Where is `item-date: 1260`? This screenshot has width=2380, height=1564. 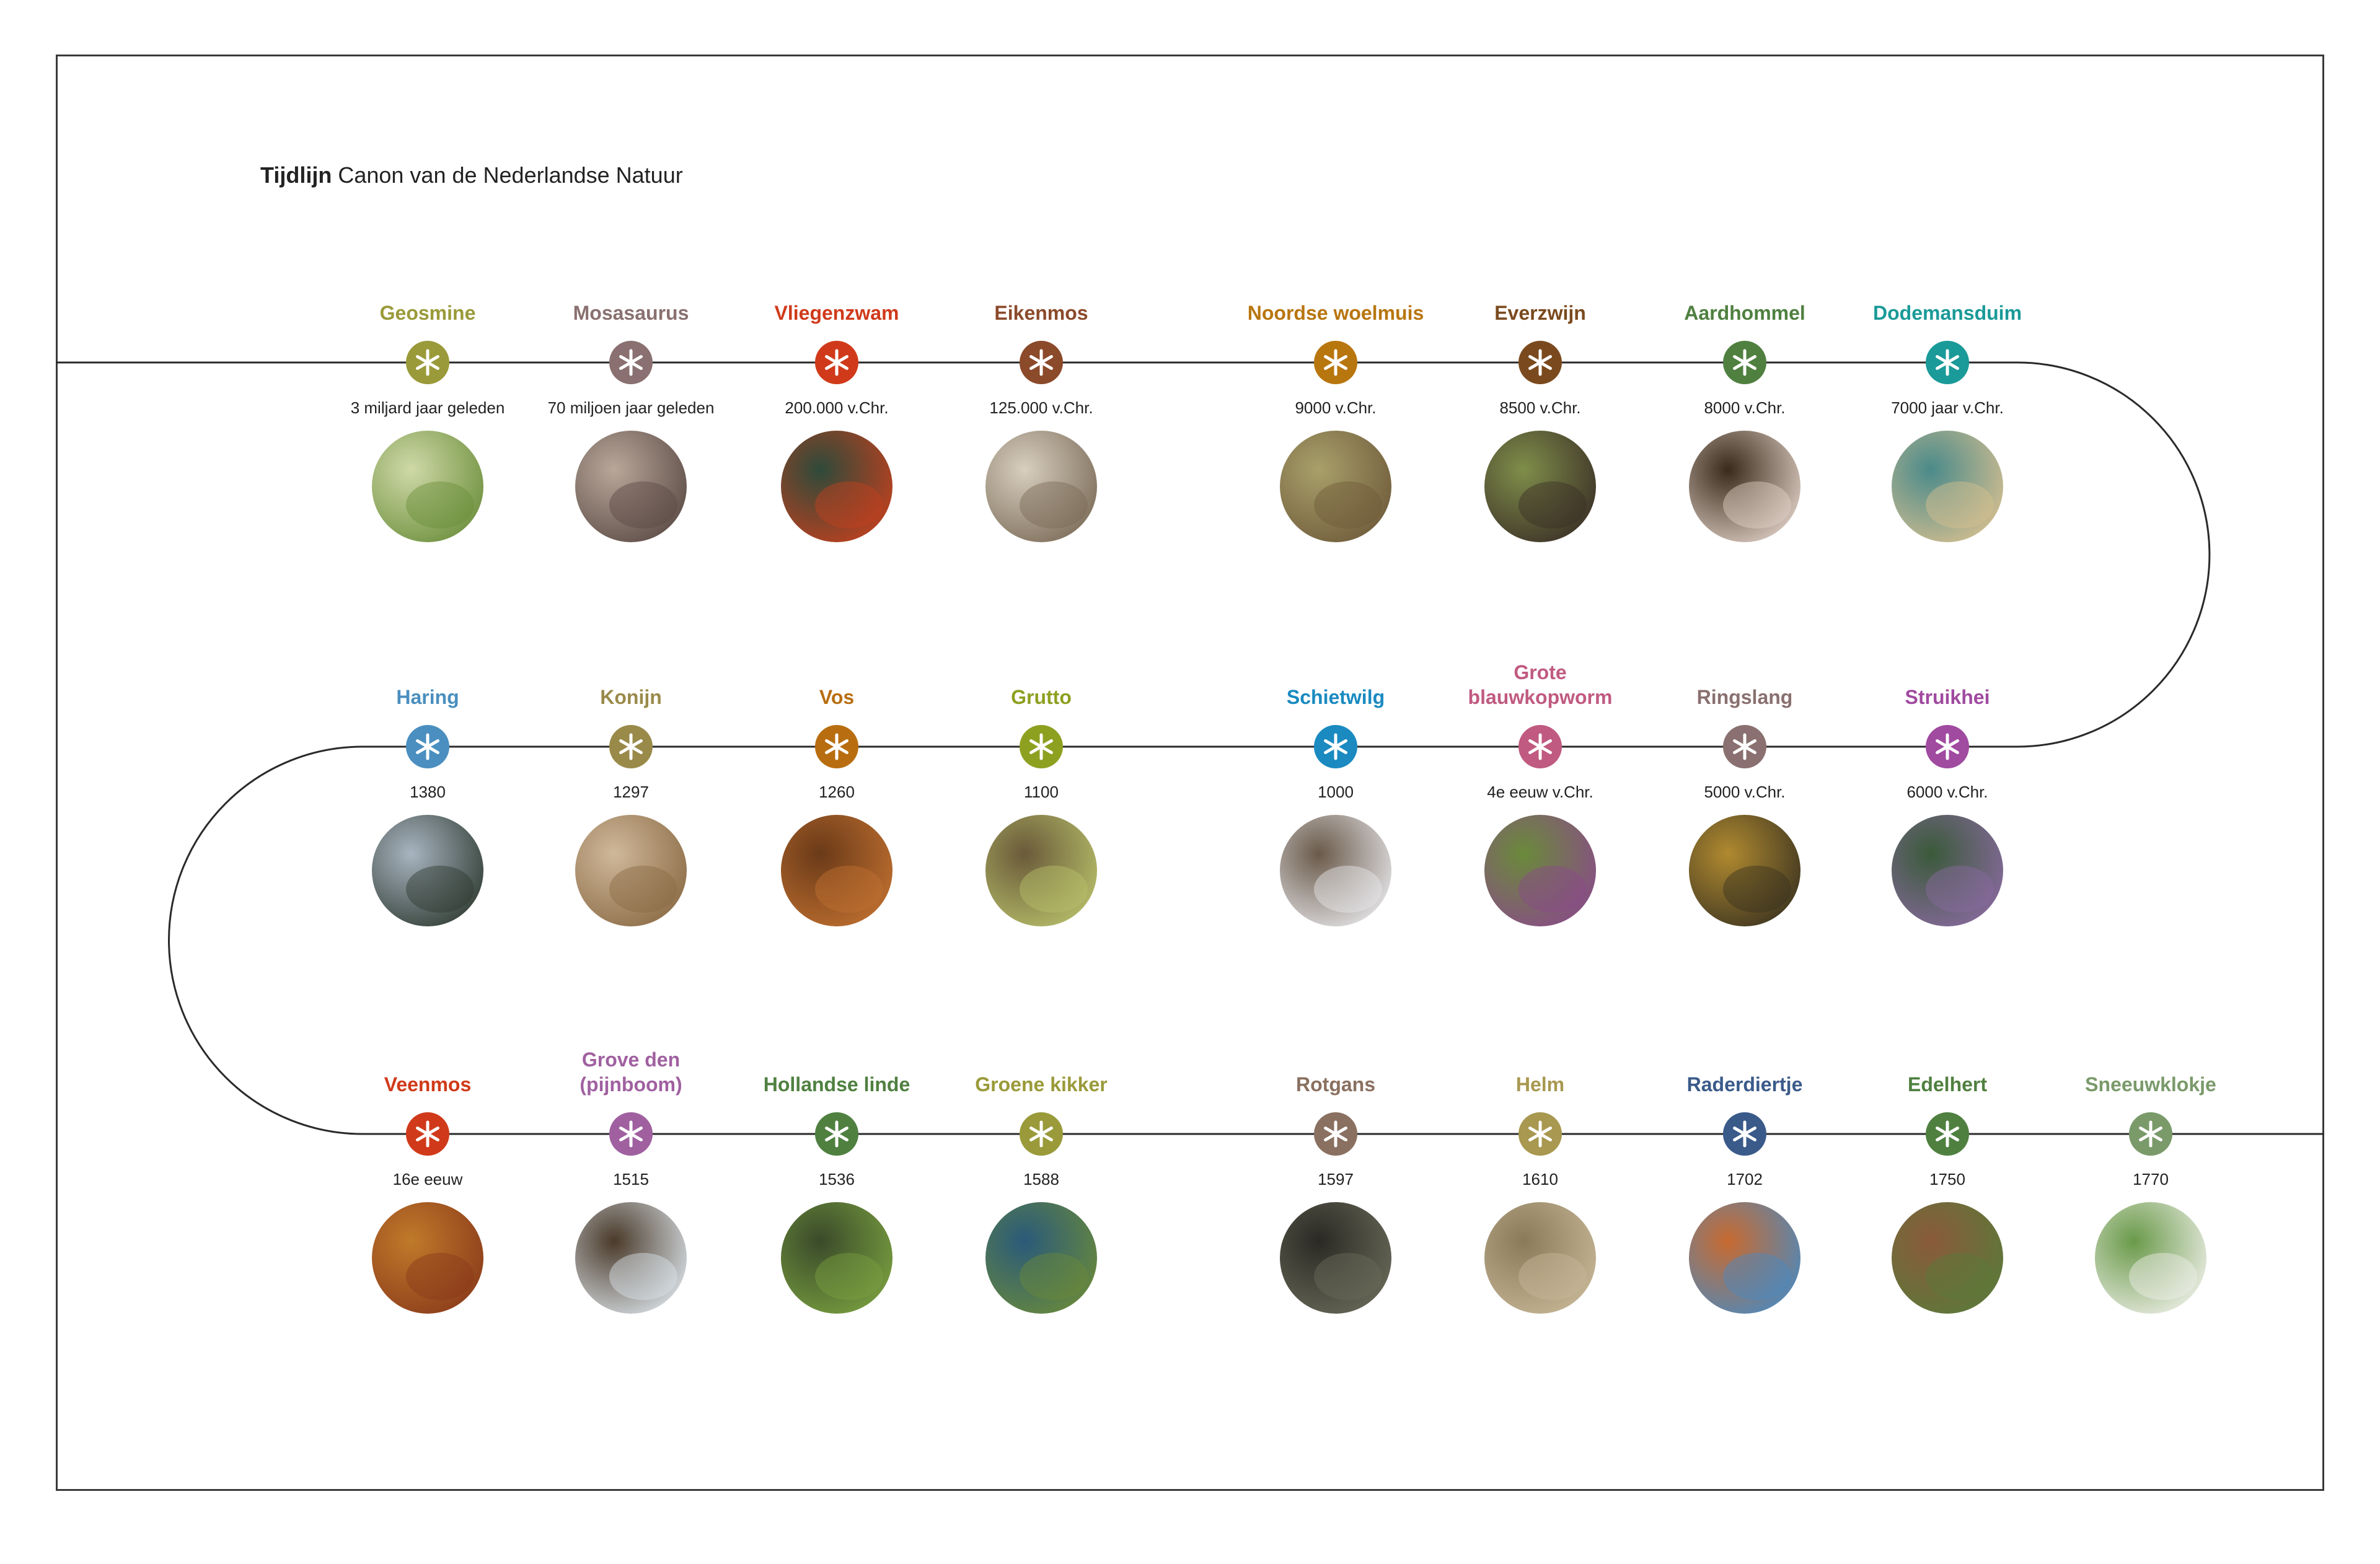
item-date: 1260 is located at coordinates (837, 792).